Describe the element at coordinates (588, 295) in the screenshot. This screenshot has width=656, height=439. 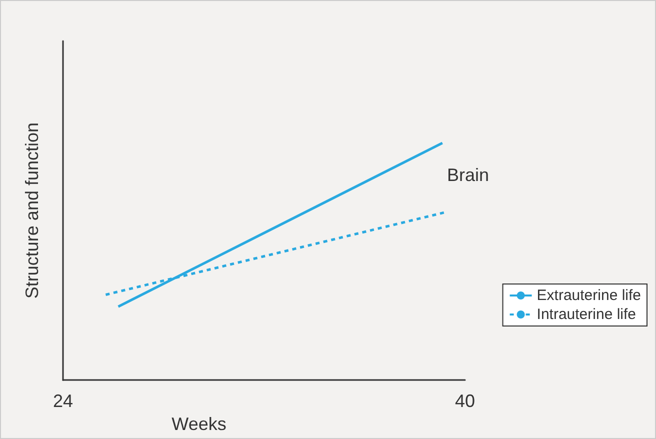
I see `legend-label: Extrauterine life` at that location.